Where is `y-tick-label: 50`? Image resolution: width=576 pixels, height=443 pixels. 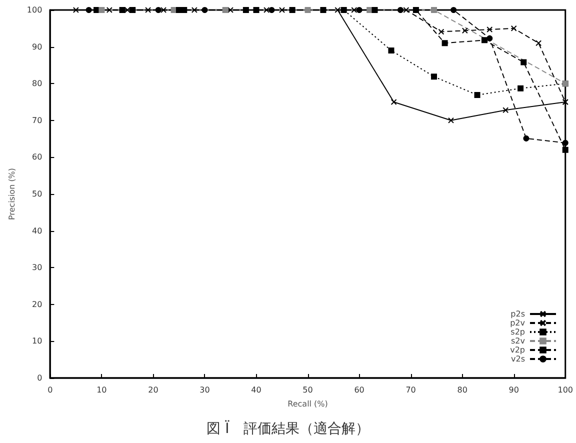 y-tick-label: 50 is located at coordinates (37, 194).